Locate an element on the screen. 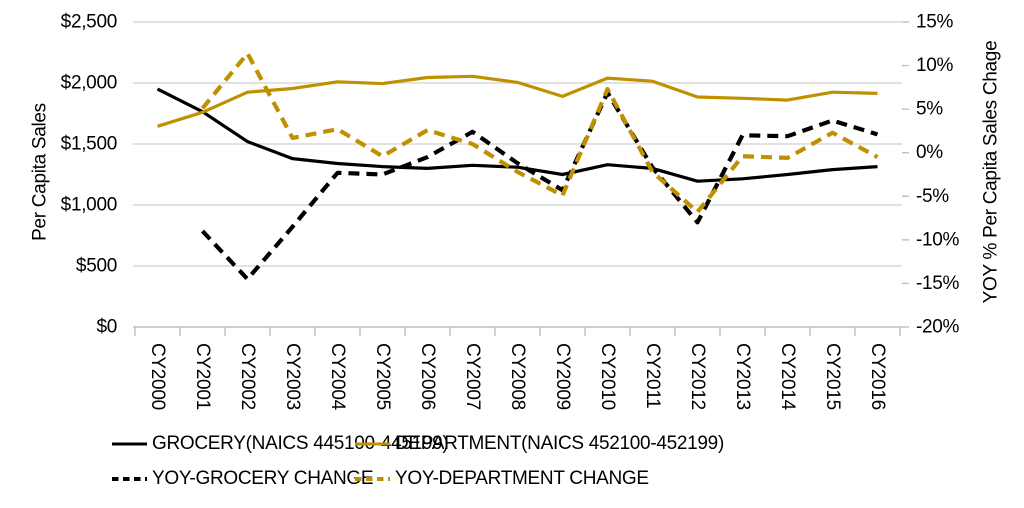  x-axis-category-label: CY2004 is located at coordinates (337, 377).